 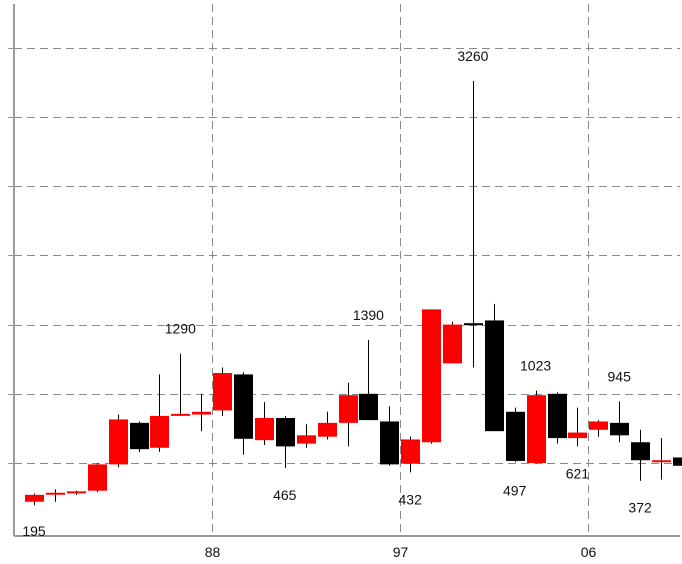 What do you see at coordinates (578, 473) in the screenshot?
I see `annotation-label: 621` at bounding box center [578, 473].